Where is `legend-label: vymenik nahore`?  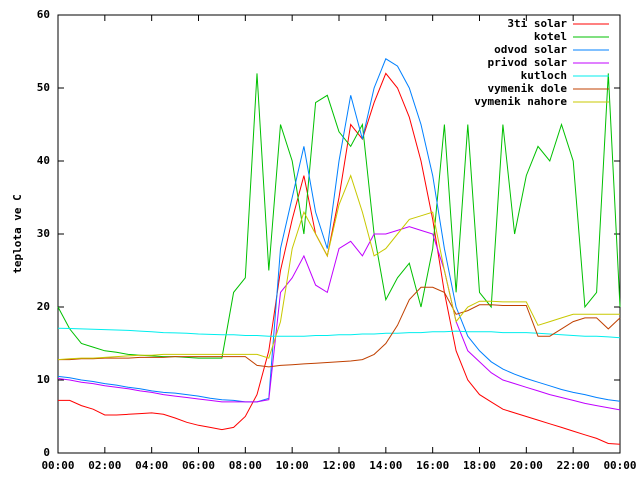
legend-label: vymenik nahore is located at coordinates (520, 101).